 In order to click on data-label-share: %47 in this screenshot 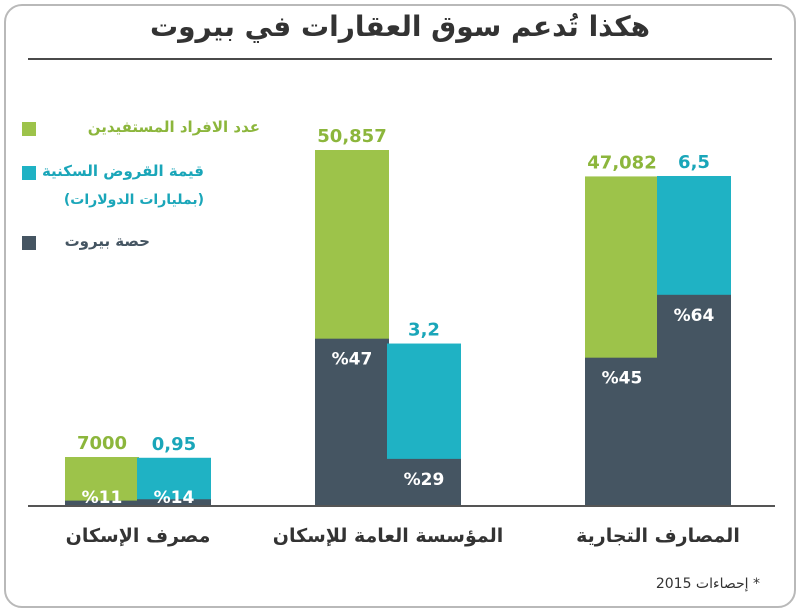, I will do `click(352, 360)`.